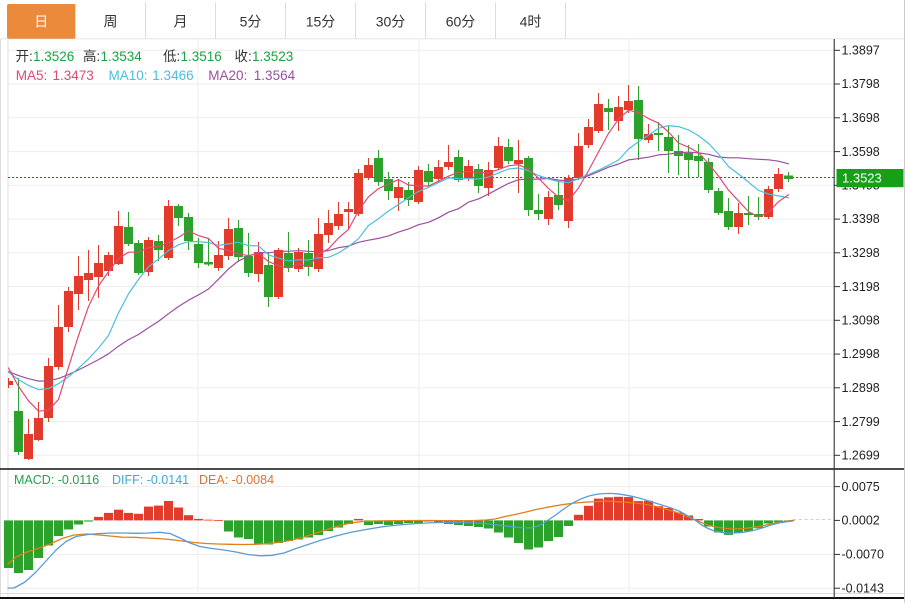 Image resolution: width=914 pixels, height=608 pixels. What do you see at coordinates (122, 56) in the screenshot?
I see `svg-text: 1.3534` at bounding box center [122, 56].